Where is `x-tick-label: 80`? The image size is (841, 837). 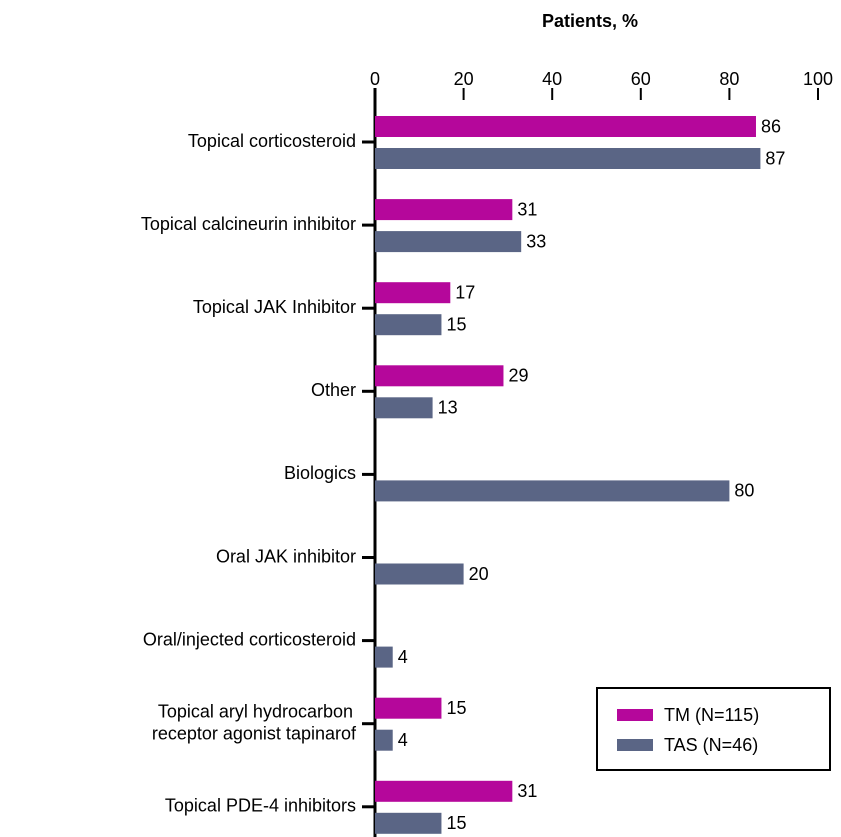
x-tick-label: 80 is located at coordinates (729, 79).